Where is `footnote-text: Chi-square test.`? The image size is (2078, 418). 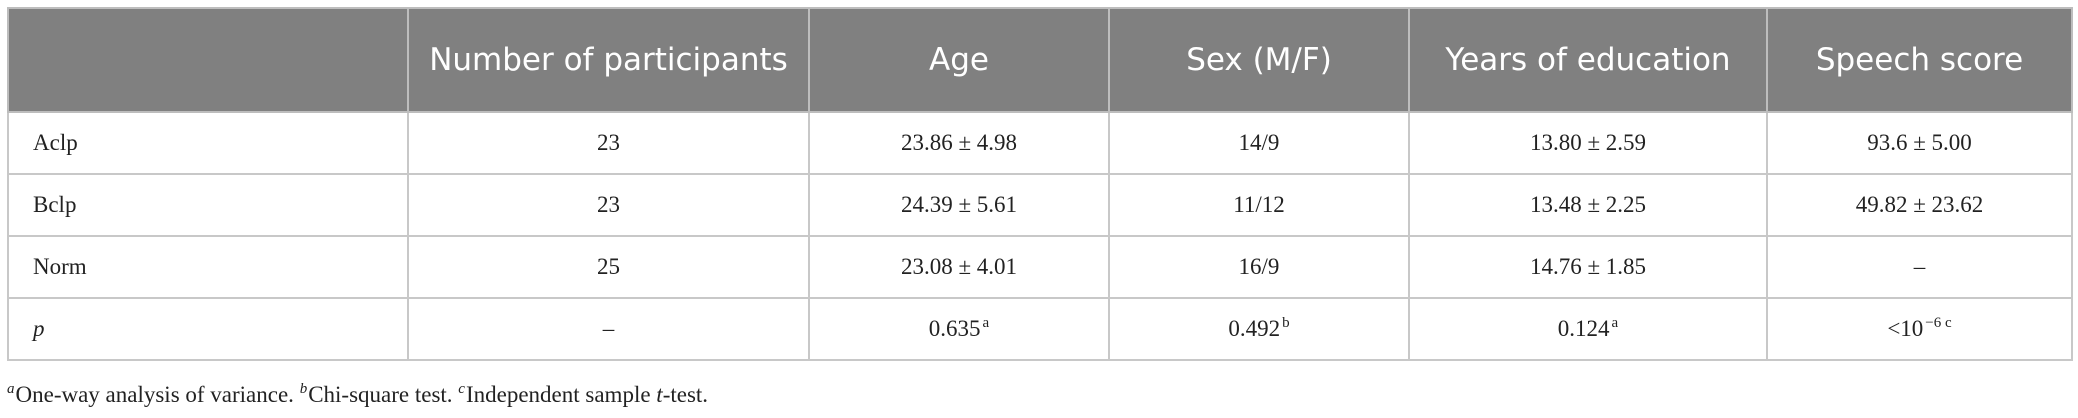 footnote-text: Chi-square test. is located at coordinates (380, 394).